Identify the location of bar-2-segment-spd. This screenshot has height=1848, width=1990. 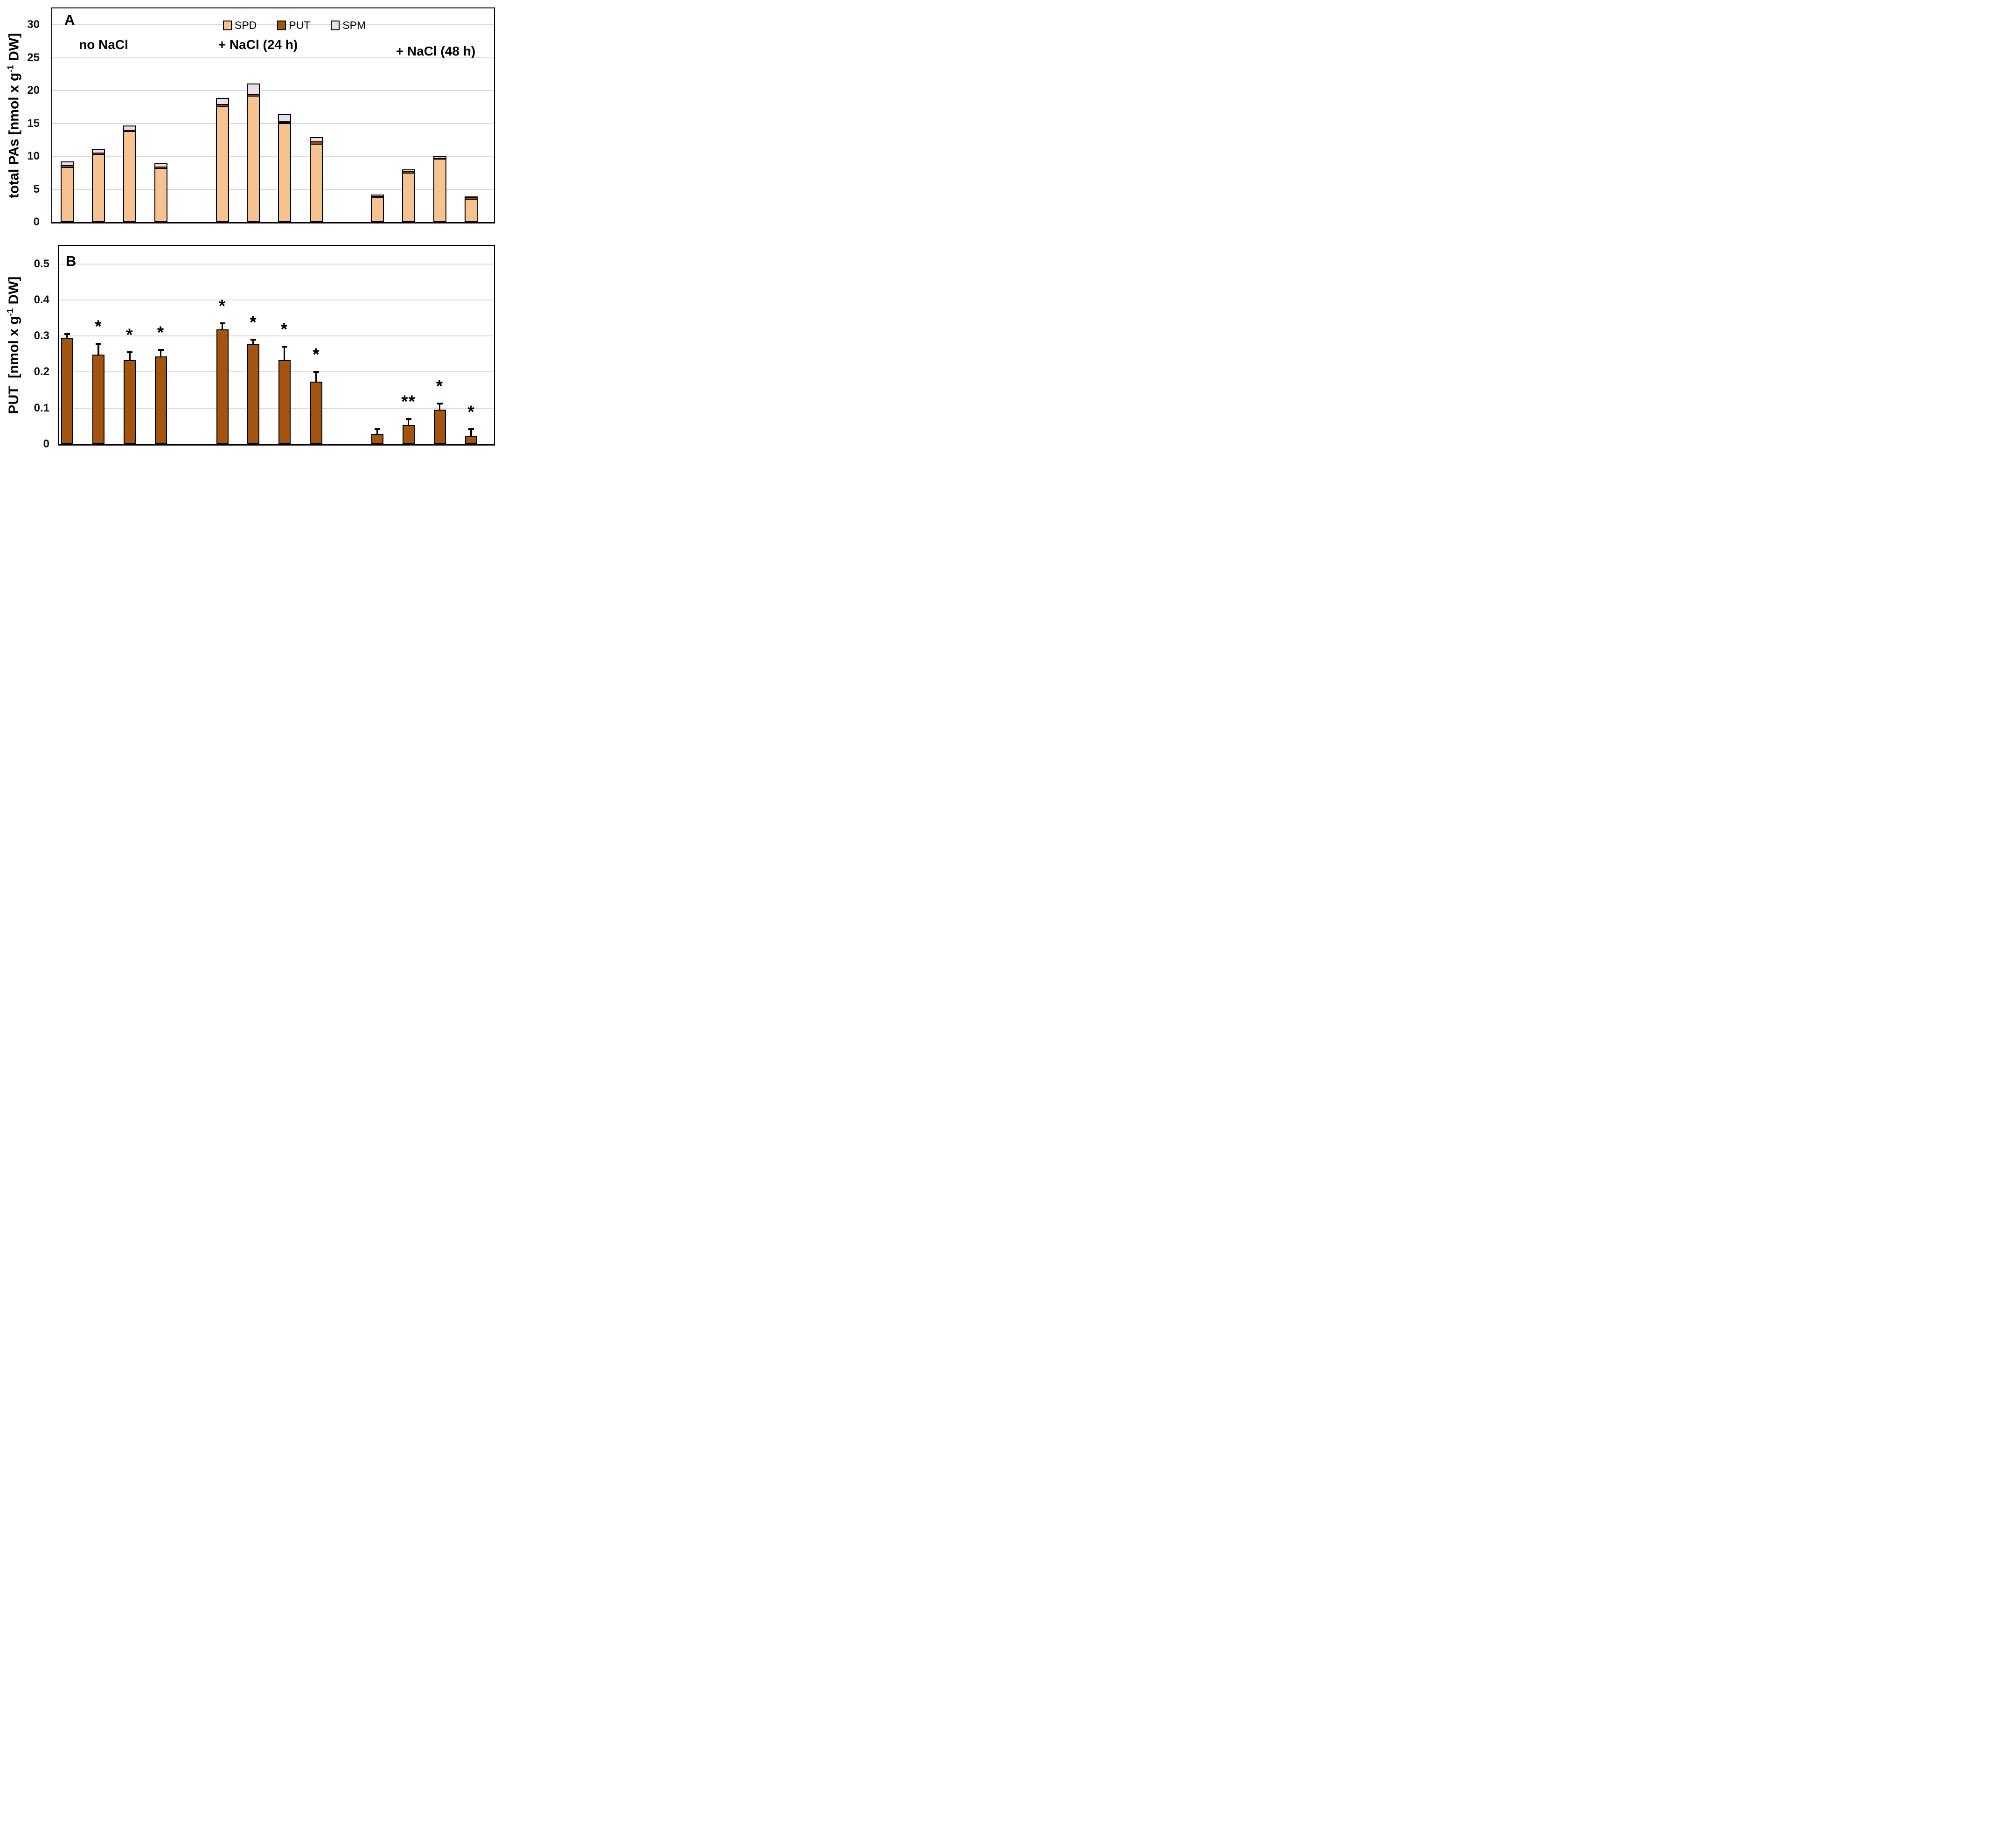
(98, 188).